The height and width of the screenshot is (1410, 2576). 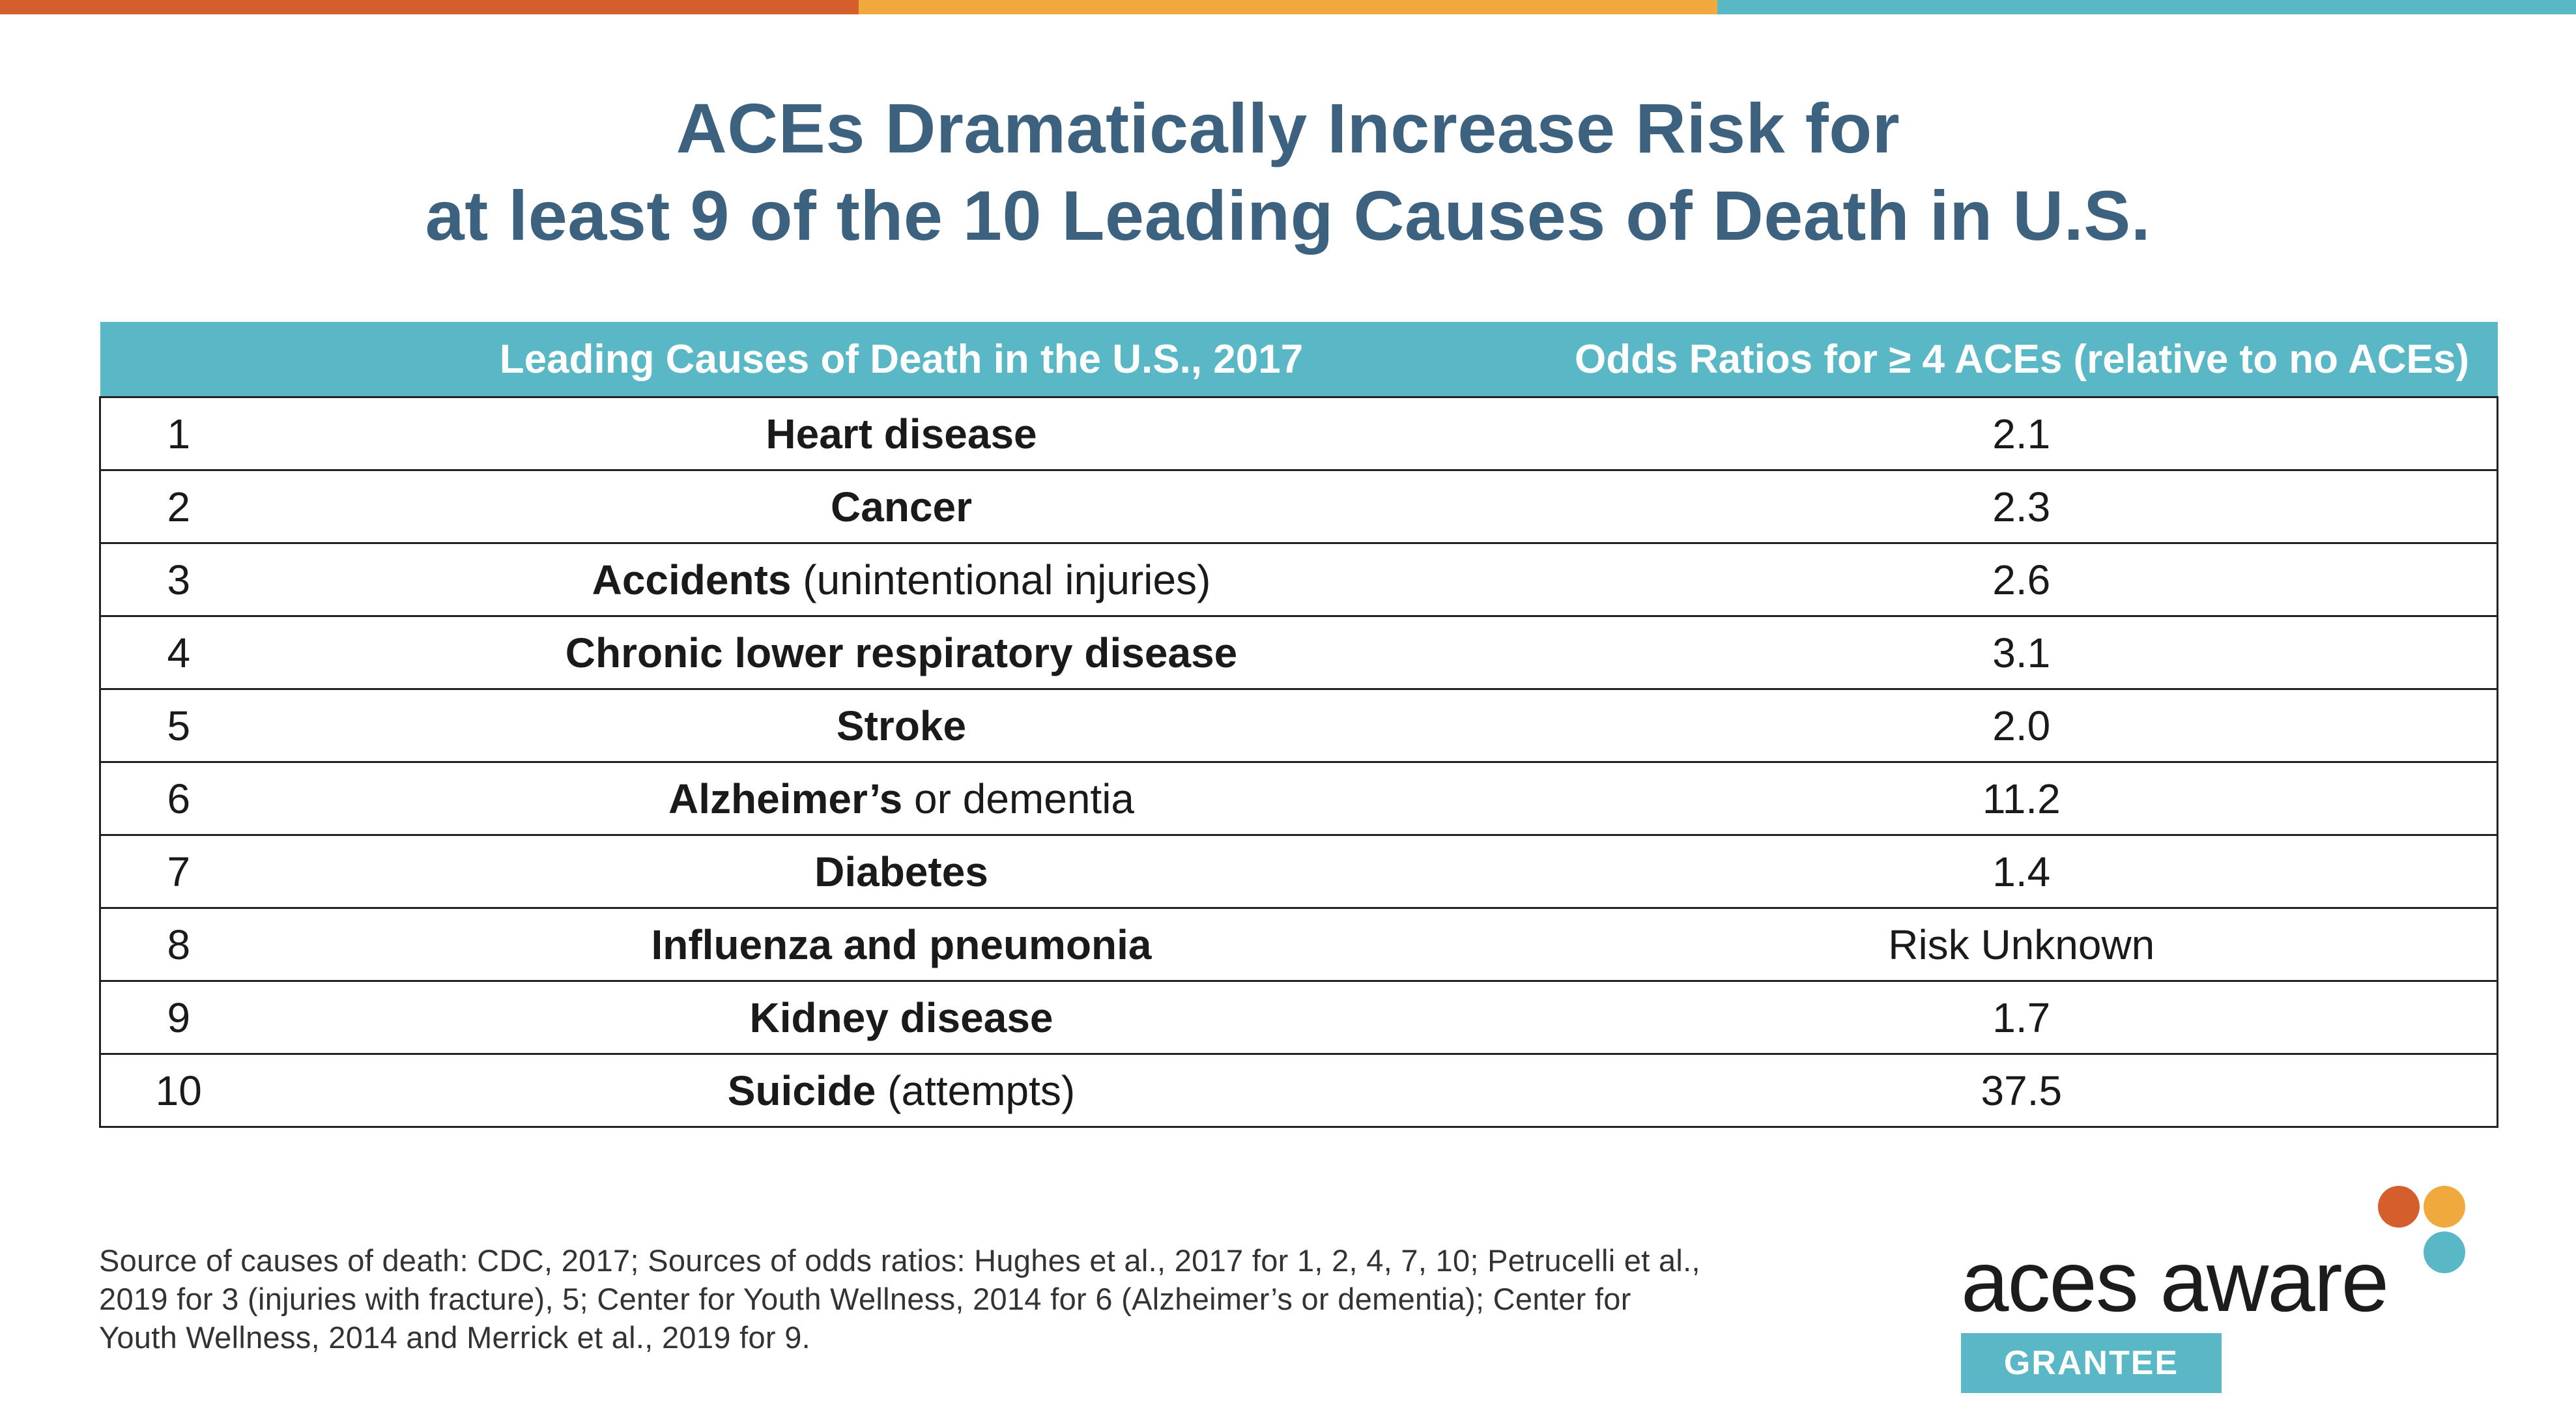 I want to click on odds-ratio-cell: 3.1, so click(x=2022, y=653).